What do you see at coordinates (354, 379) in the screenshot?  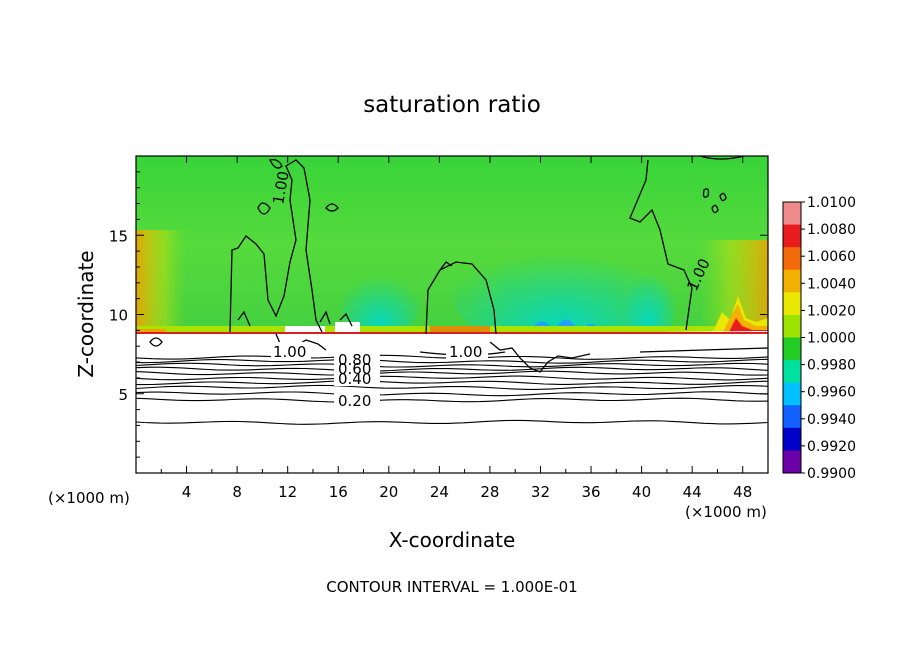 I see `contour-label: 0.40` at bounding box center [354, 379].